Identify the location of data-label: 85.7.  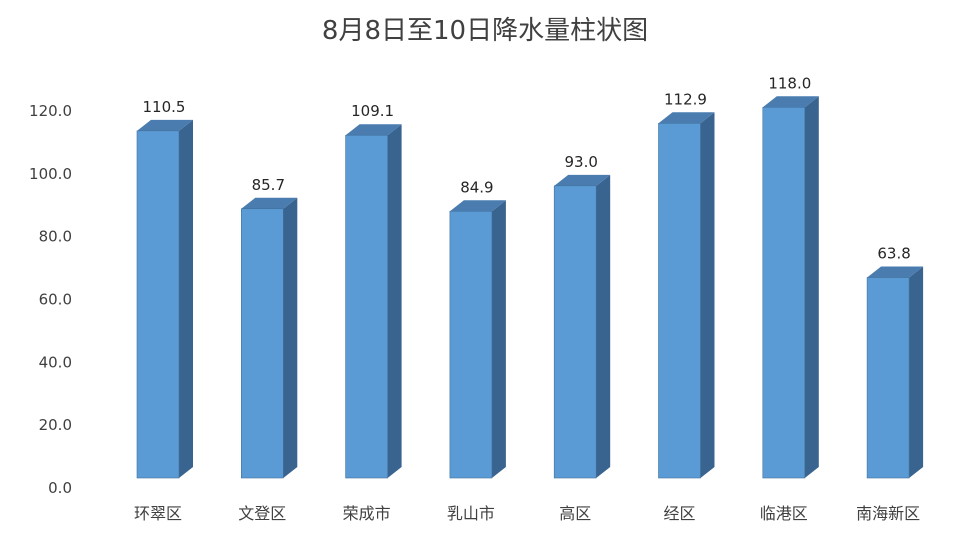
(268, 185).